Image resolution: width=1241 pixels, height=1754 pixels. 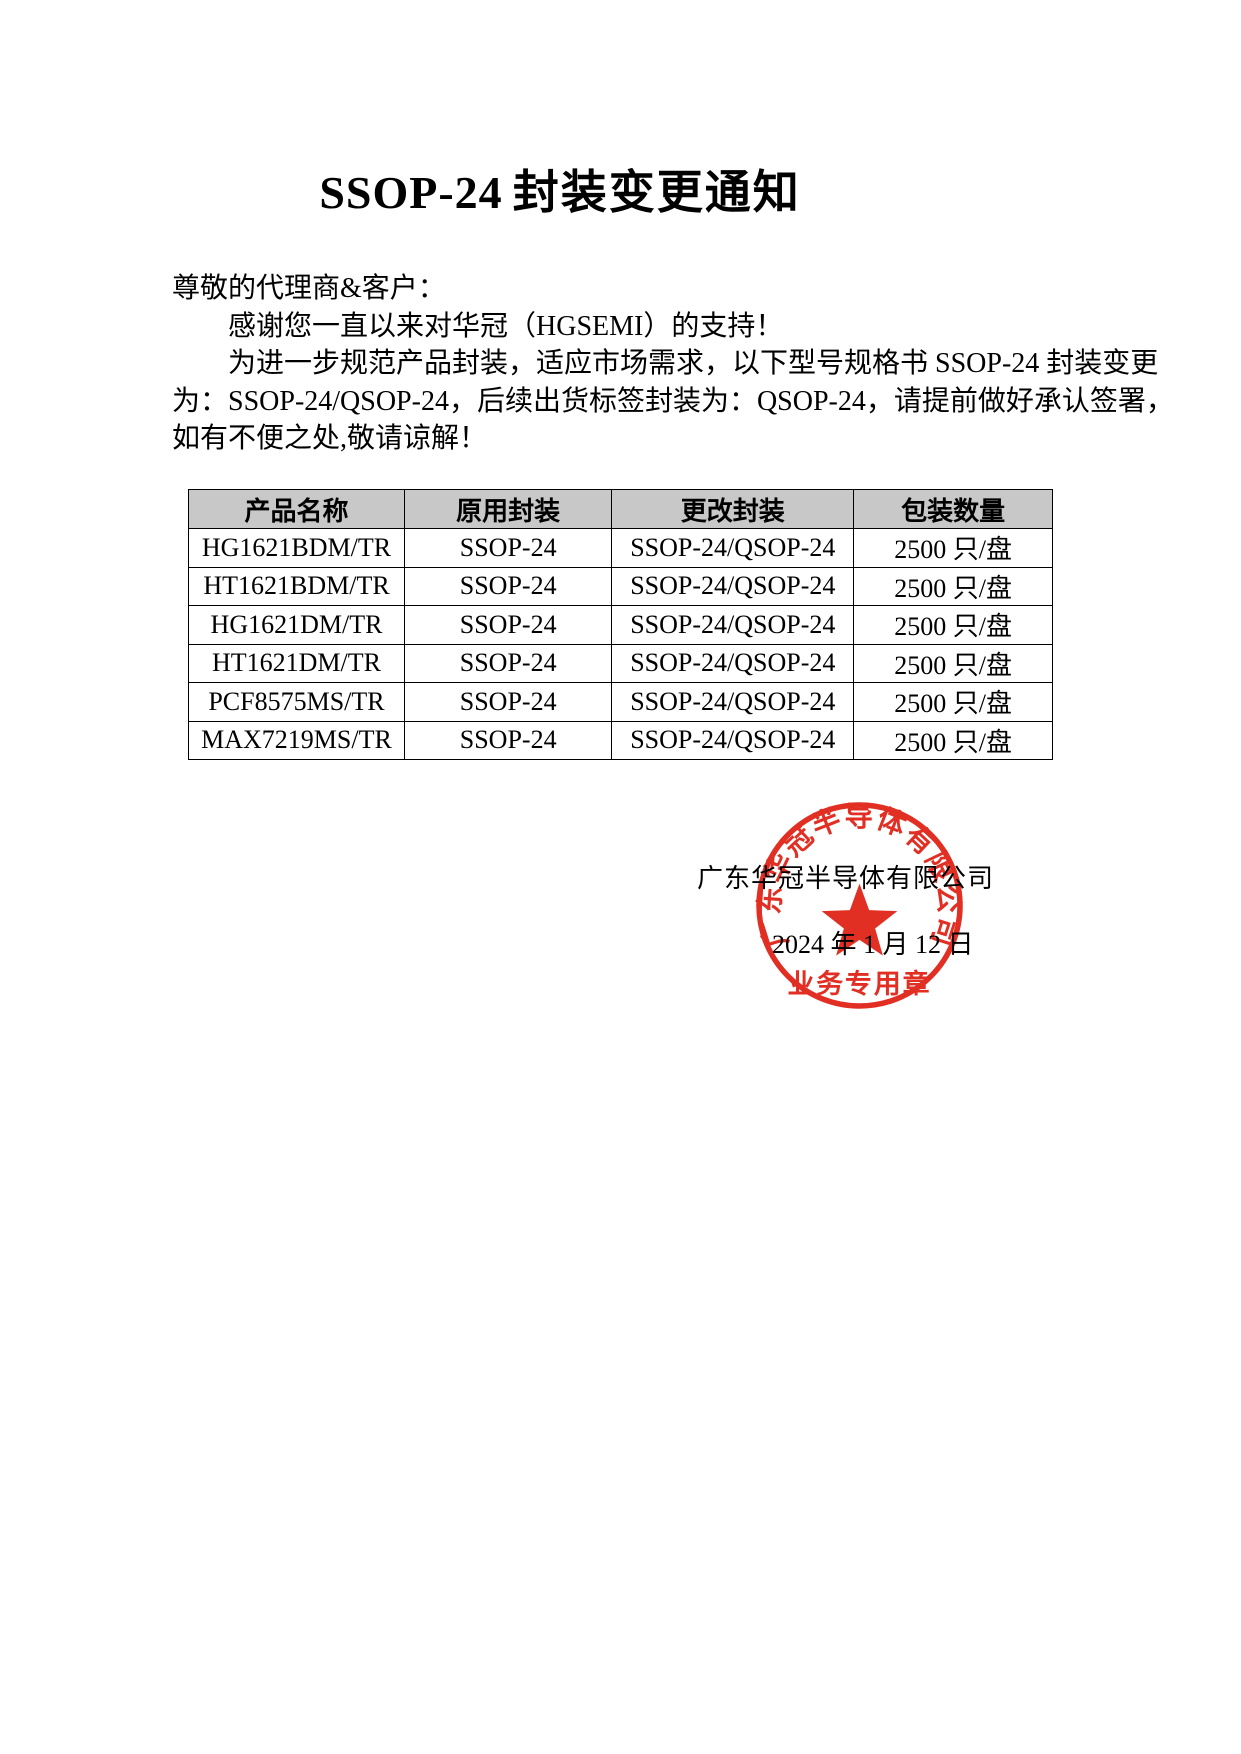 I want to click on cell-product: HT1621DM/TR, so click(x=296, y=663).